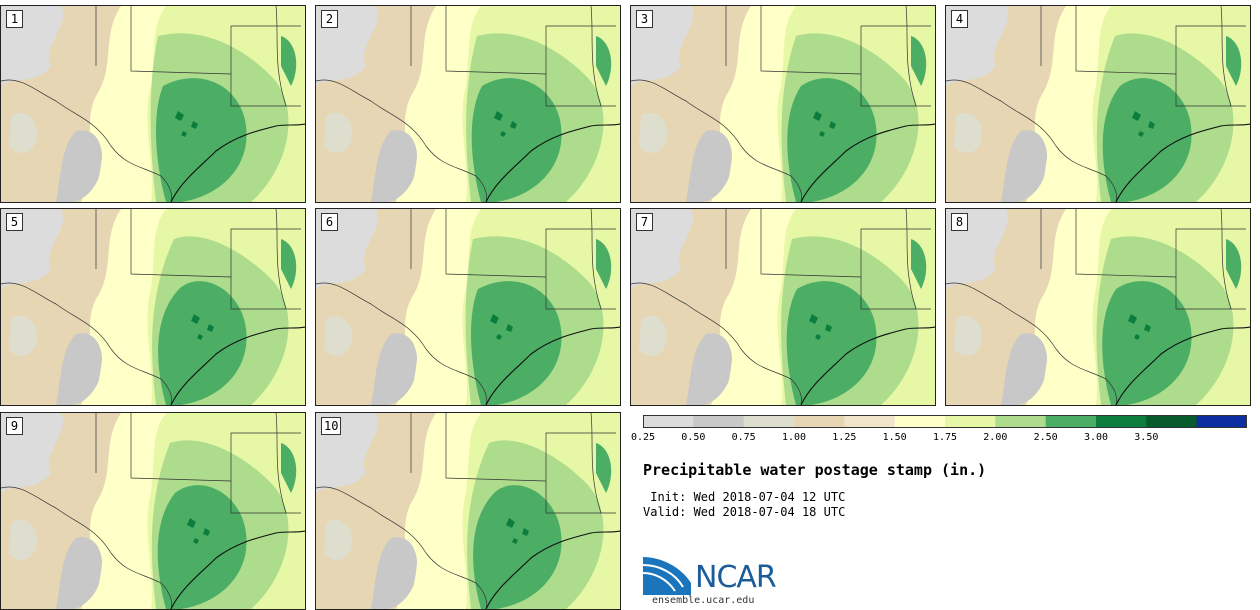 This screenshot has height=610, width=1260. Describe the element at coordinates (794, 437) in the screenshot. I see `colorbar-tick-label: 1.00` at that location.